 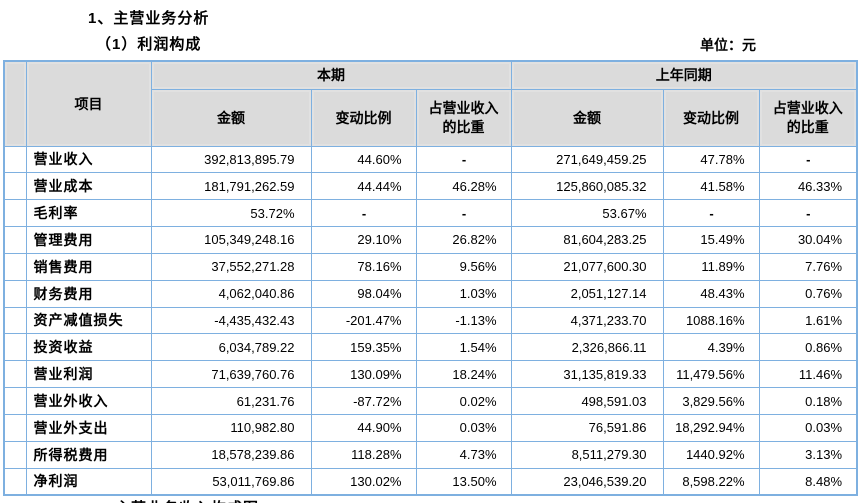 I want to click on table-cell: 118.28%, so click(x=363, y=454).